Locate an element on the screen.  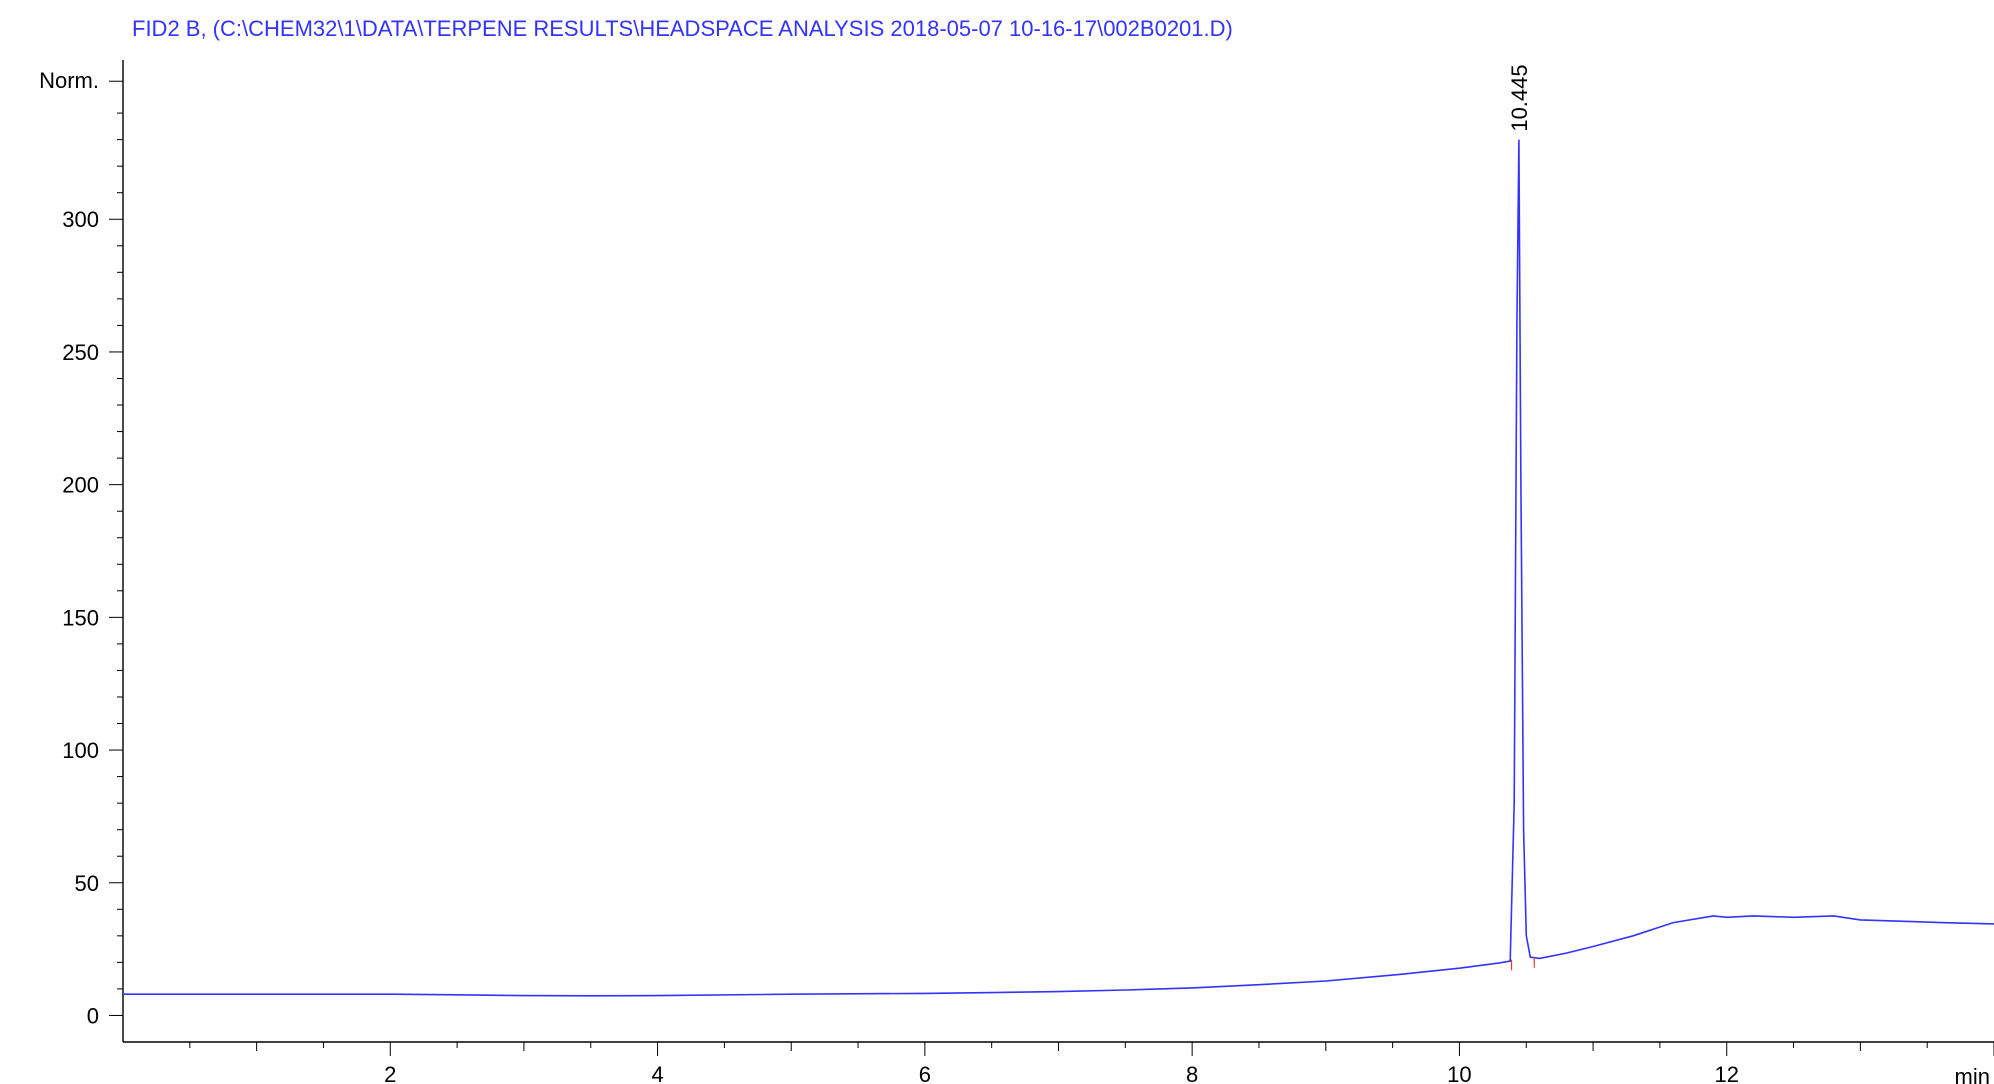
x-tick-label: 2 is located at coordinates (390, 1073).